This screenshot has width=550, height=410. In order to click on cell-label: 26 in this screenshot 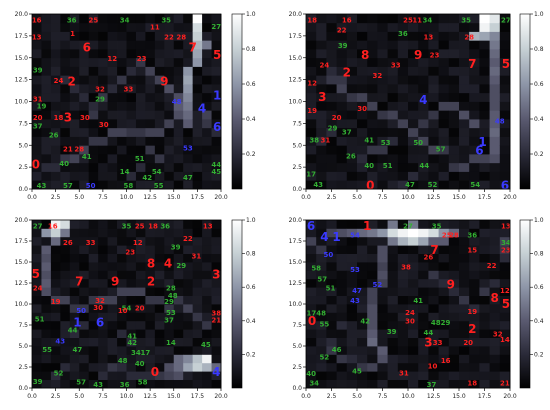, I will do `click(68, 243)`.